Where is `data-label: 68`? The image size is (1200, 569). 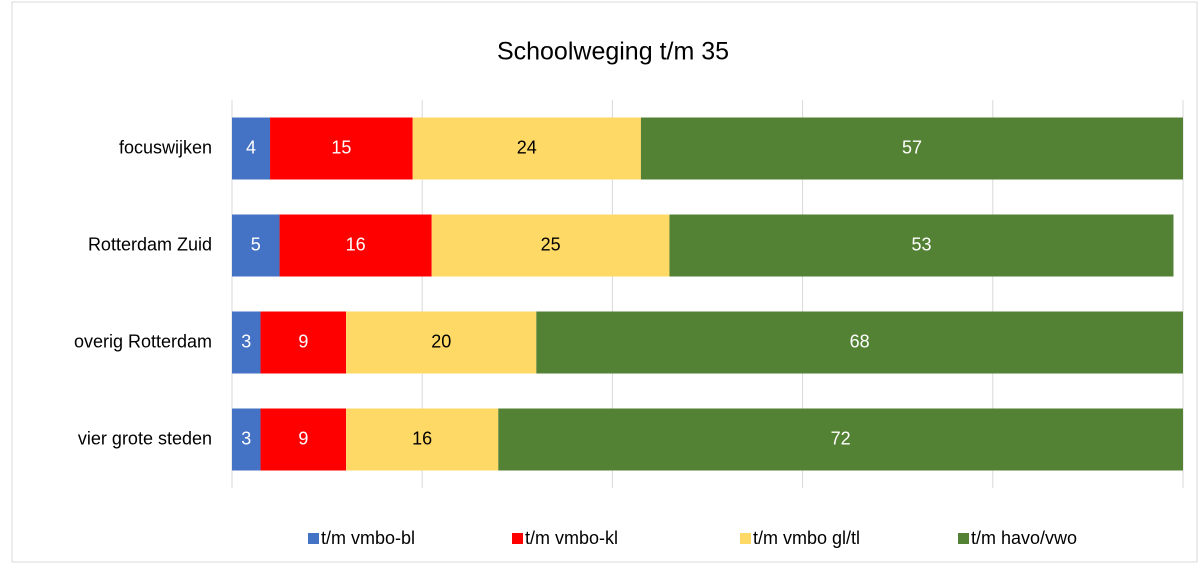
data-label: 68 is located at coordinates (860, 341).